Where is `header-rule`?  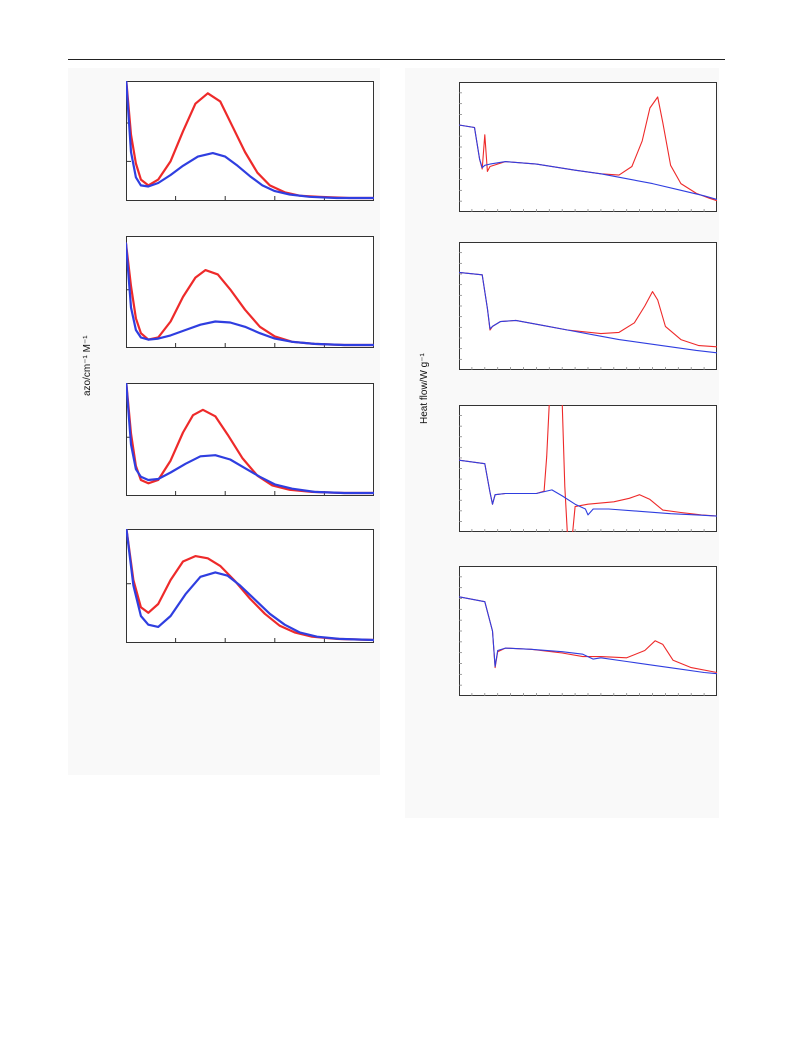
header-rule is located at coordinates (396, 59).